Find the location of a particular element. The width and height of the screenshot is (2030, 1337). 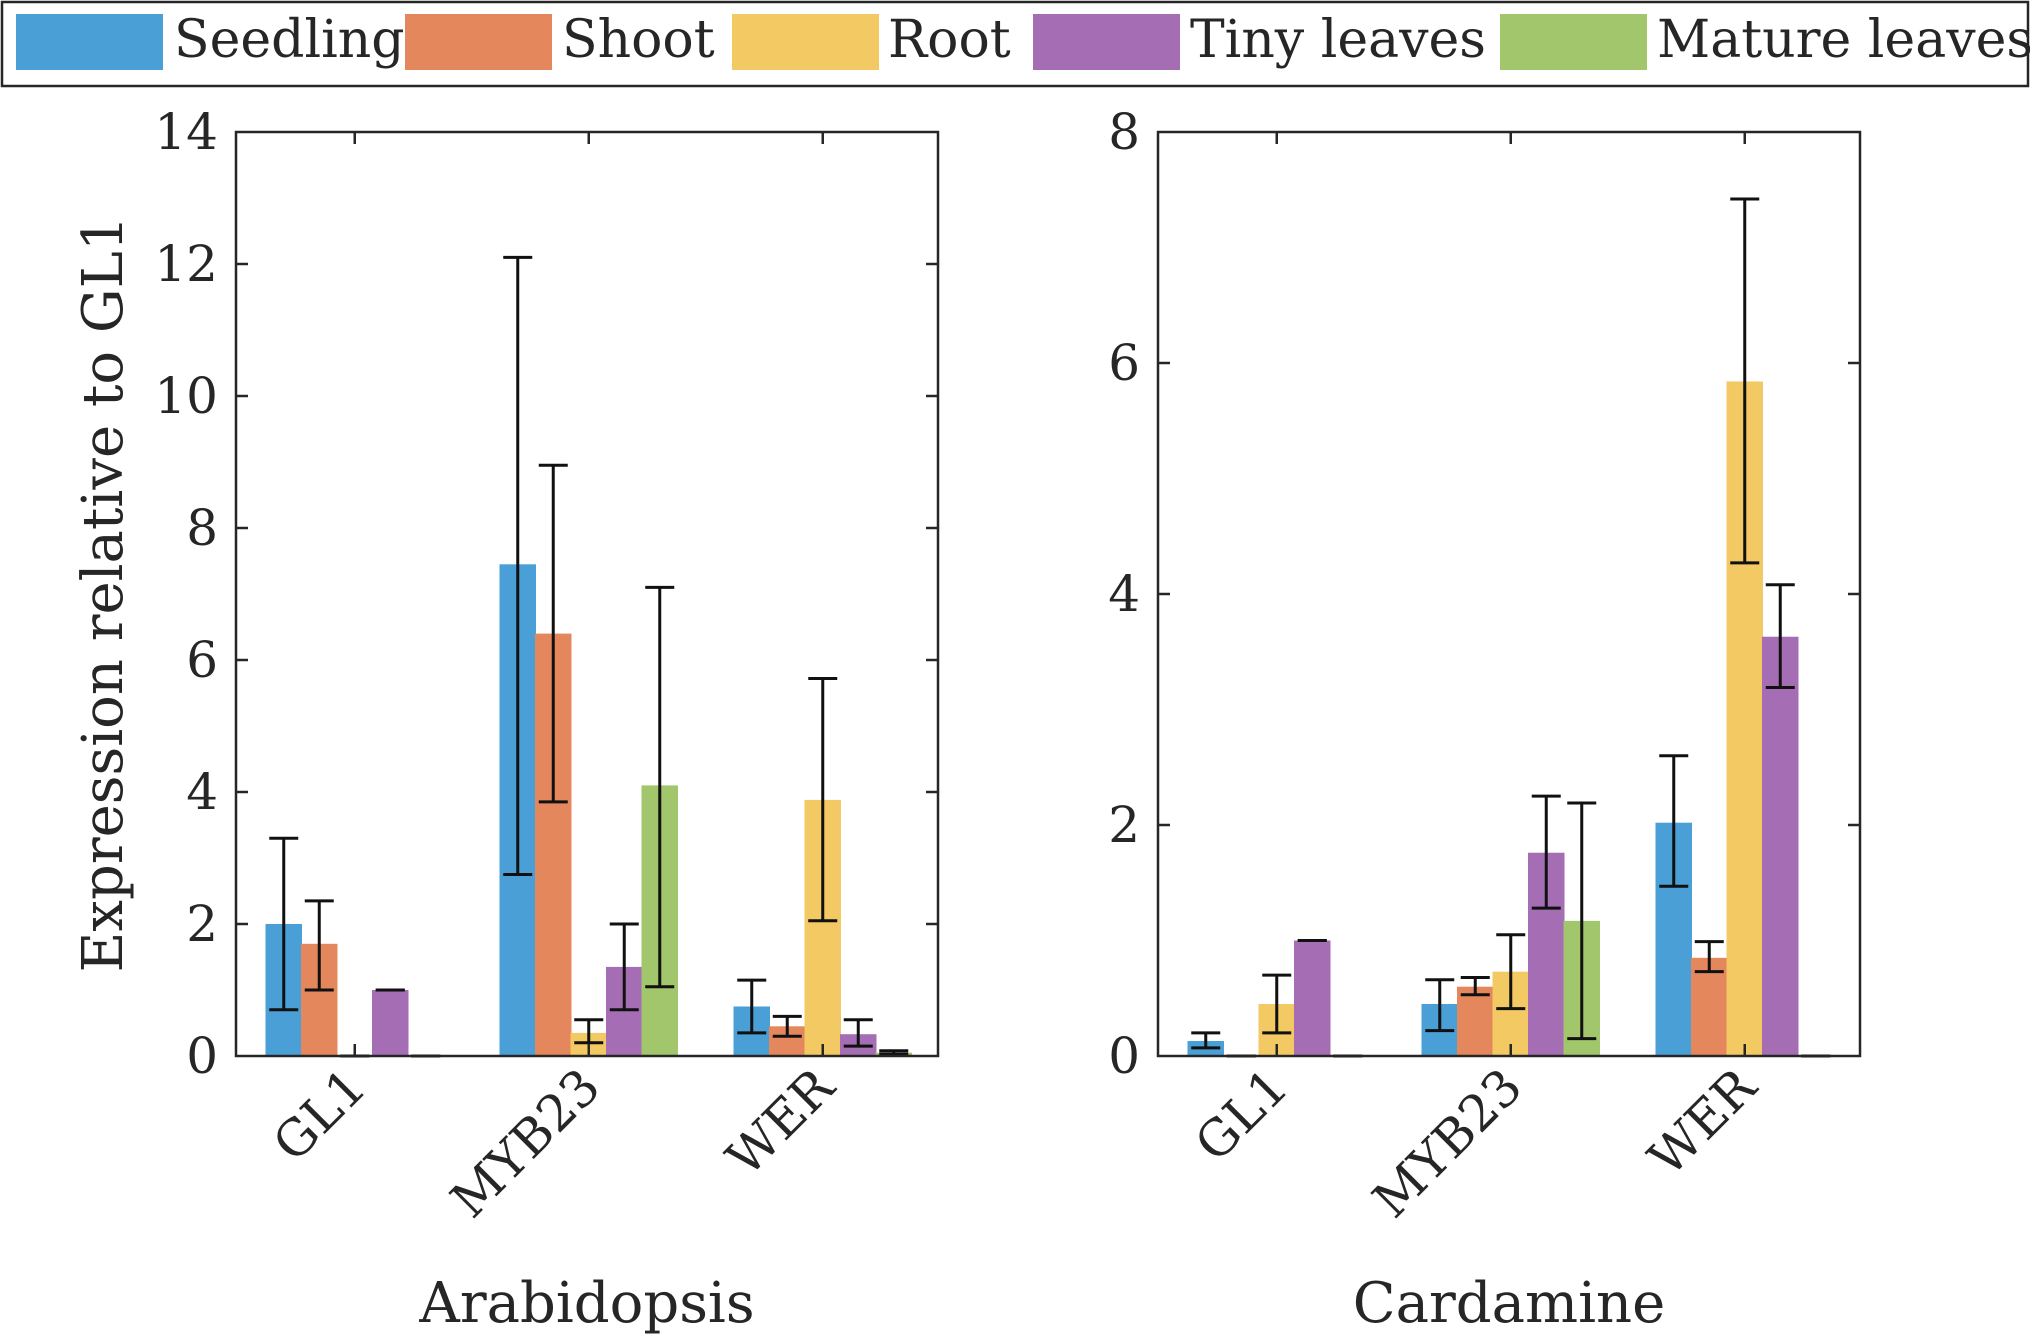

x-axis-label: Cardamine is located at coordinates (1509, 1303).